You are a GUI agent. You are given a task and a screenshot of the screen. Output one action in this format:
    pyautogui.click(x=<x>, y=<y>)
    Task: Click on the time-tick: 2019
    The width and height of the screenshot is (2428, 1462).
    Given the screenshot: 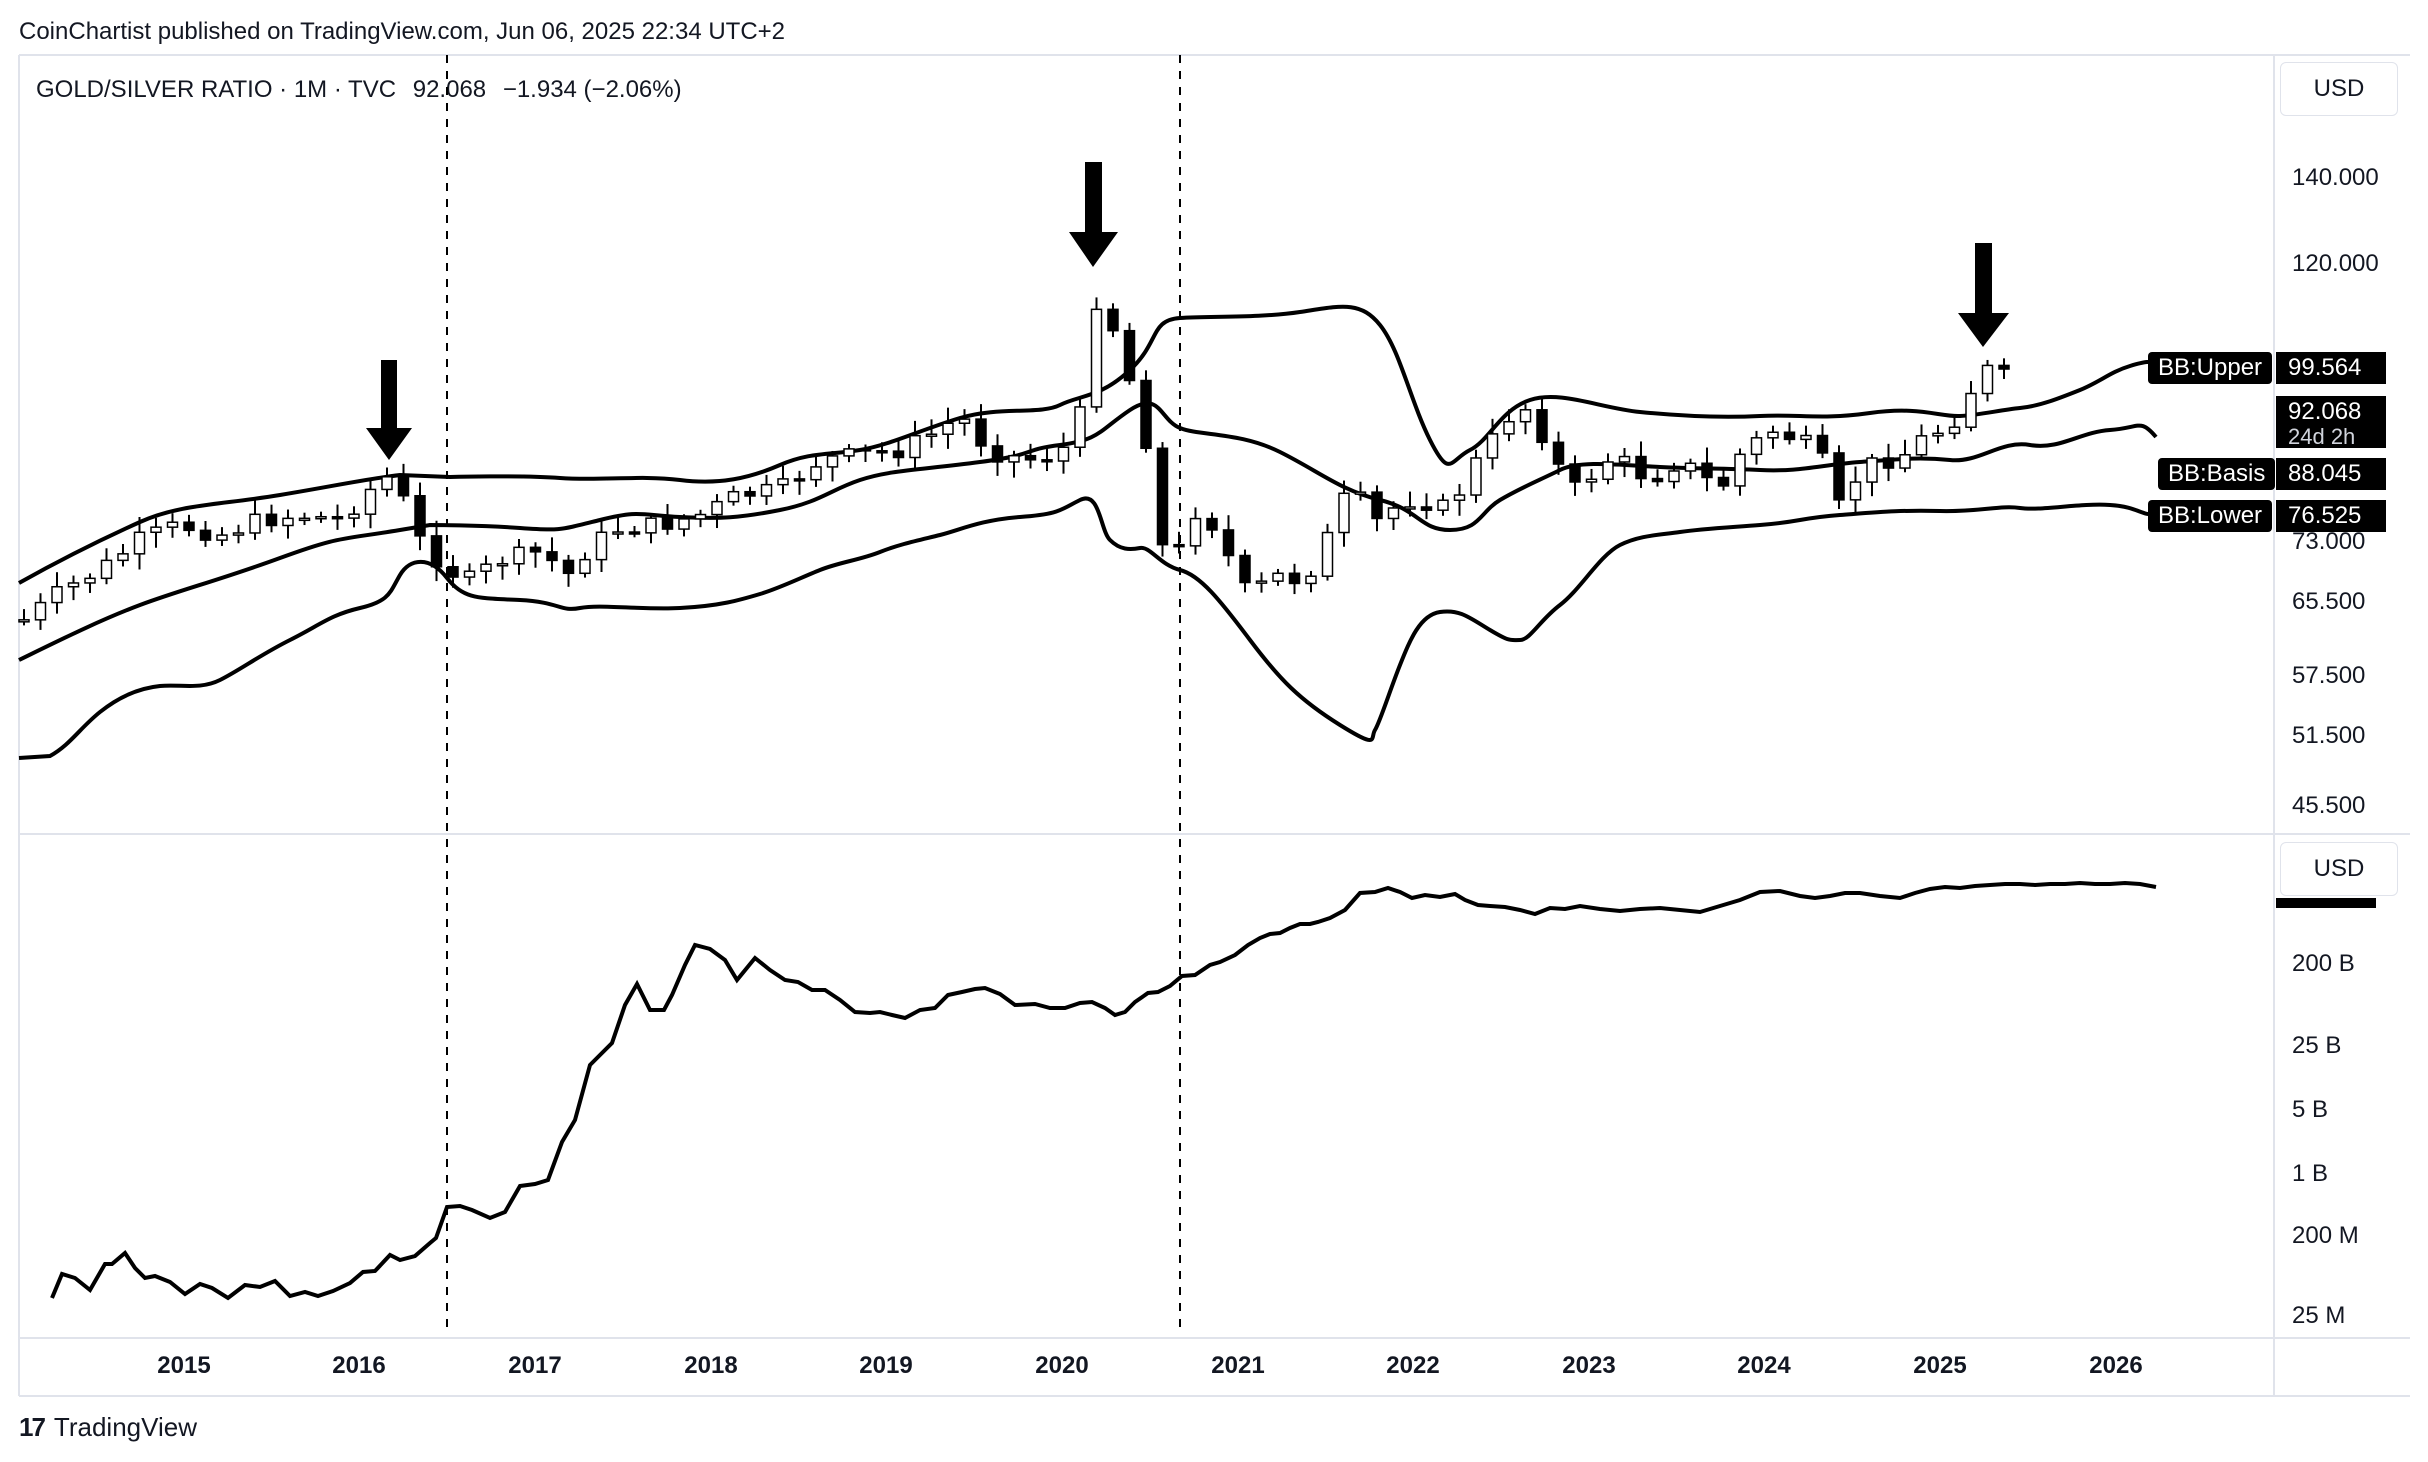 What is the action you would take?
    pyautogui.click(x=886, y=1365)
    